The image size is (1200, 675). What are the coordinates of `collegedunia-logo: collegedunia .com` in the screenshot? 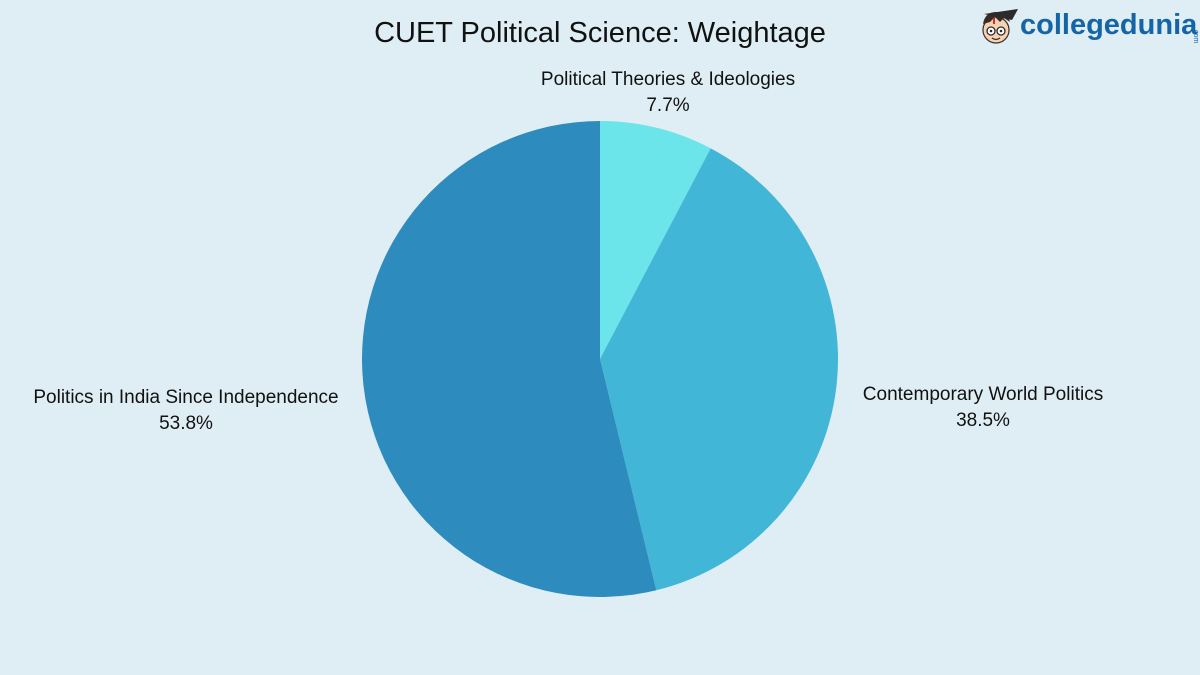 It's located at (1090, 26).